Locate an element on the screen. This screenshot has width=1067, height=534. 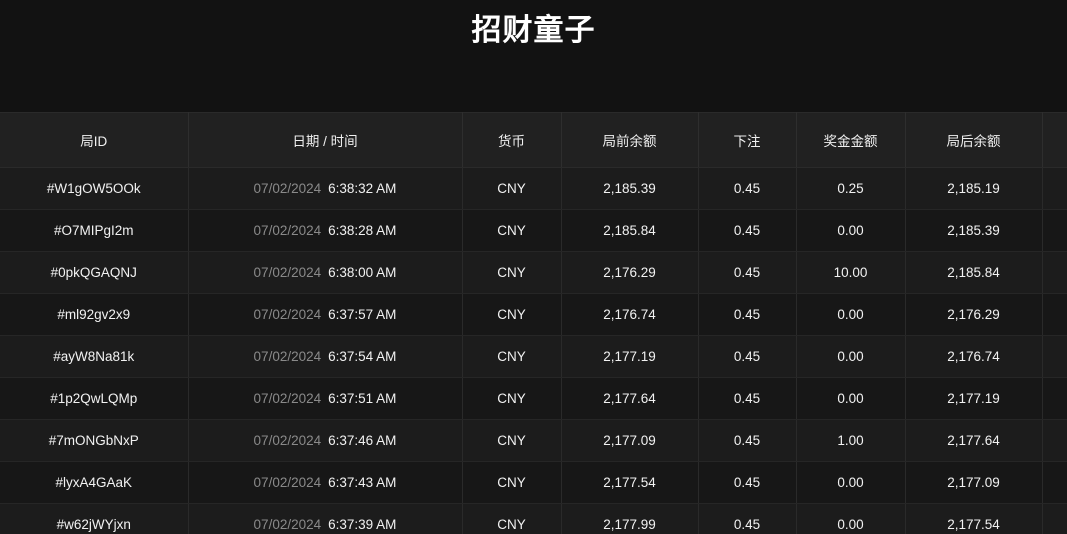
cell-balance-after: 2,185.84 is located at coordinates (974, 272).